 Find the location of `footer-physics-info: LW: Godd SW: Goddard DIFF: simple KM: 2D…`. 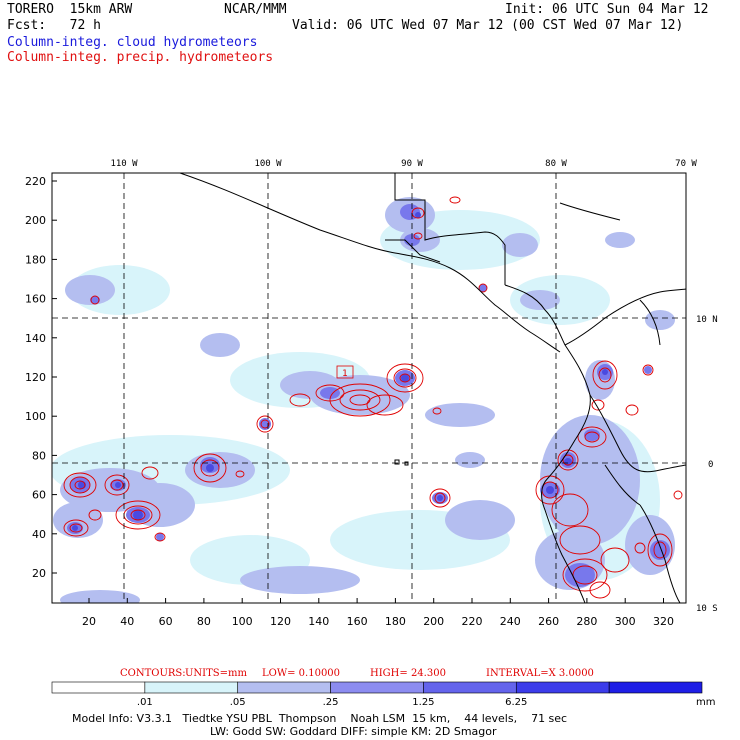

footer-physics-info: LW: Godd SW: Goddard DIFF: simple KM: 2D… is located at coordinates (353, 731).